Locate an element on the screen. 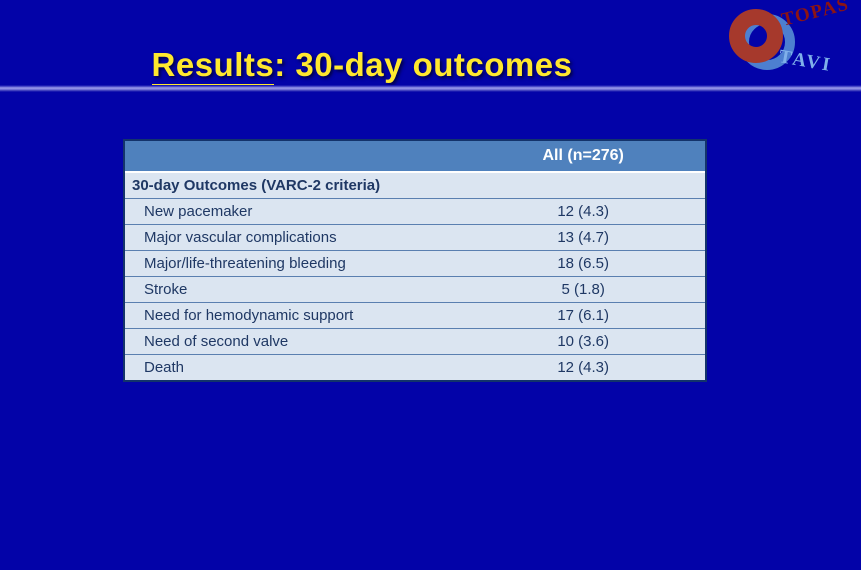 The image size is (861, 570). slide-title: Results: 30-day outcomes is located at coordinates (362, 67).